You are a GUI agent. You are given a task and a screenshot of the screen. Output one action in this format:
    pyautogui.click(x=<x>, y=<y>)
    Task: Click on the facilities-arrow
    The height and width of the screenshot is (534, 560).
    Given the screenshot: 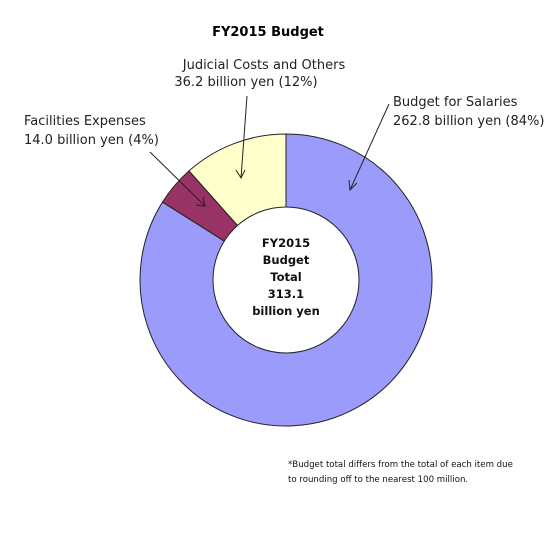 What is the action you would take?
    pyautogui.click(x=177, y=179)
    